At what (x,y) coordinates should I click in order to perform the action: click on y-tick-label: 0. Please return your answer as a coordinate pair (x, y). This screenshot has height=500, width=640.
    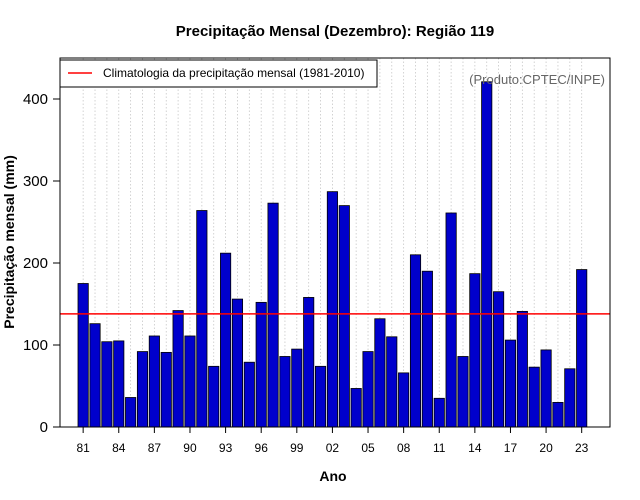
    Looking at the image, I should click on (44, 427).